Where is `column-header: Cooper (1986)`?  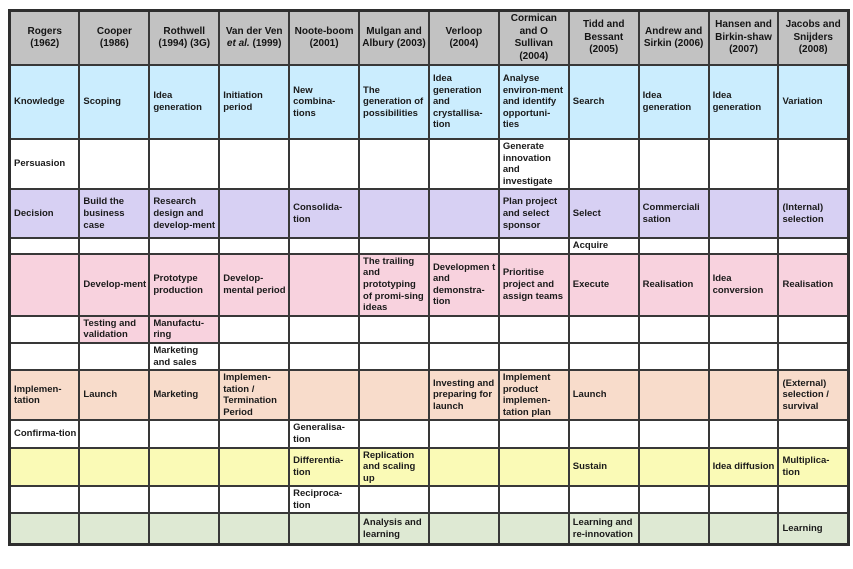 column-header: Cooper (1986) is located at coordinates (114, 37).